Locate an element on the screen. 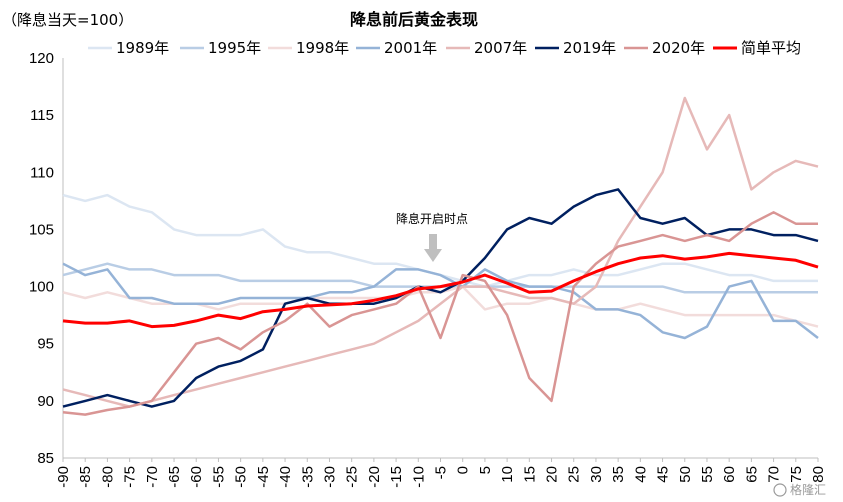  chart-title: 降息前后黄金表现 is located at coordinates (414, 19).